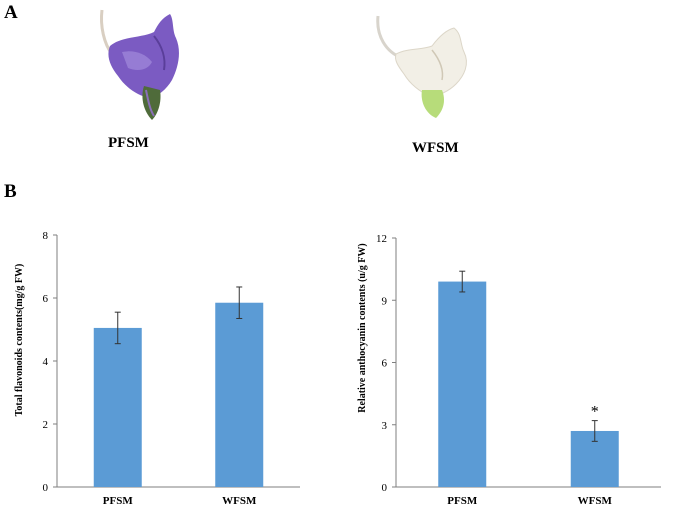 The height and width of the screenshot is (505, 685). What do you see at coordinates (10, 191) in the screenshot?
I see `panel-b-letter: B` at bounding box center [10, 191].